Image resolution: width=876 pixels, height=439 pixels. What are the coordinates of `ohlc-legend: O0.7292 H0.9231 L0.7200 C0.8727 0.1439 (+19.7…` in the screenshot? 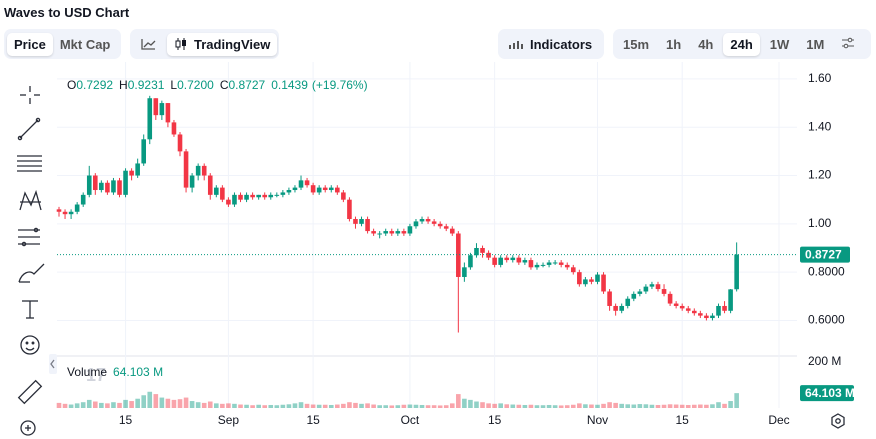 It's located at (217, 85).